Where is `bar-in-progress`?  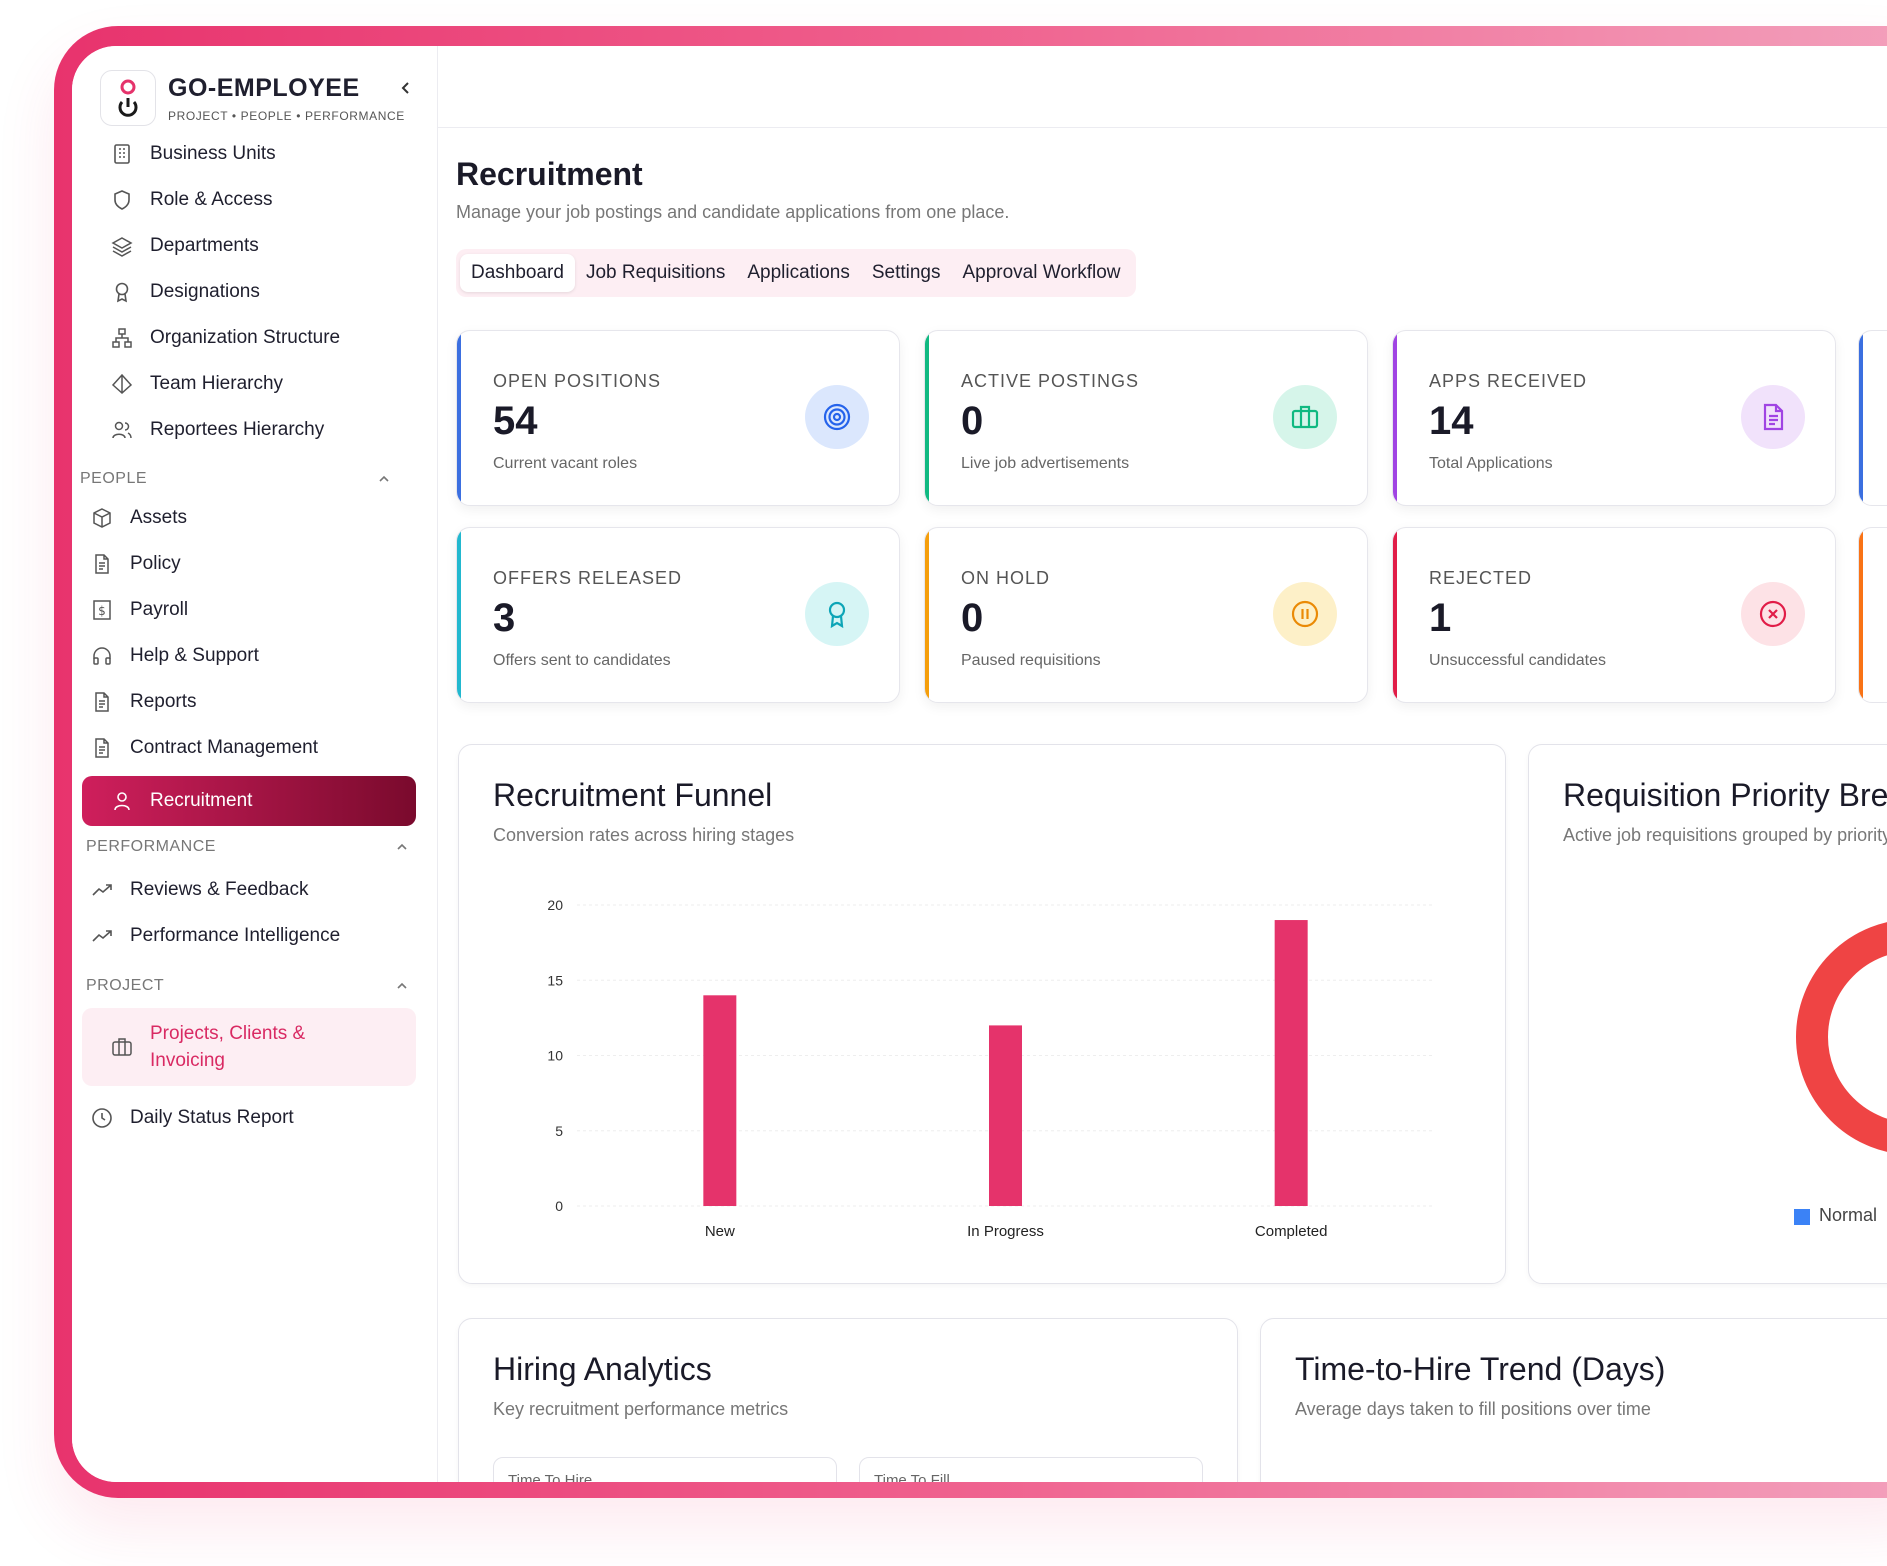 bar-in-progress is located at coordinates (1005, 1115).